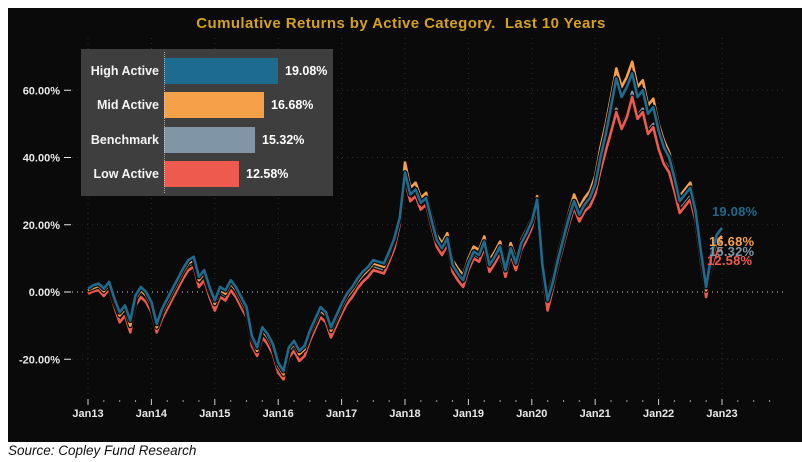 This screenshot has width=802, height=462. I want to click on x-tick-label: Jan15, so click(214, 414).